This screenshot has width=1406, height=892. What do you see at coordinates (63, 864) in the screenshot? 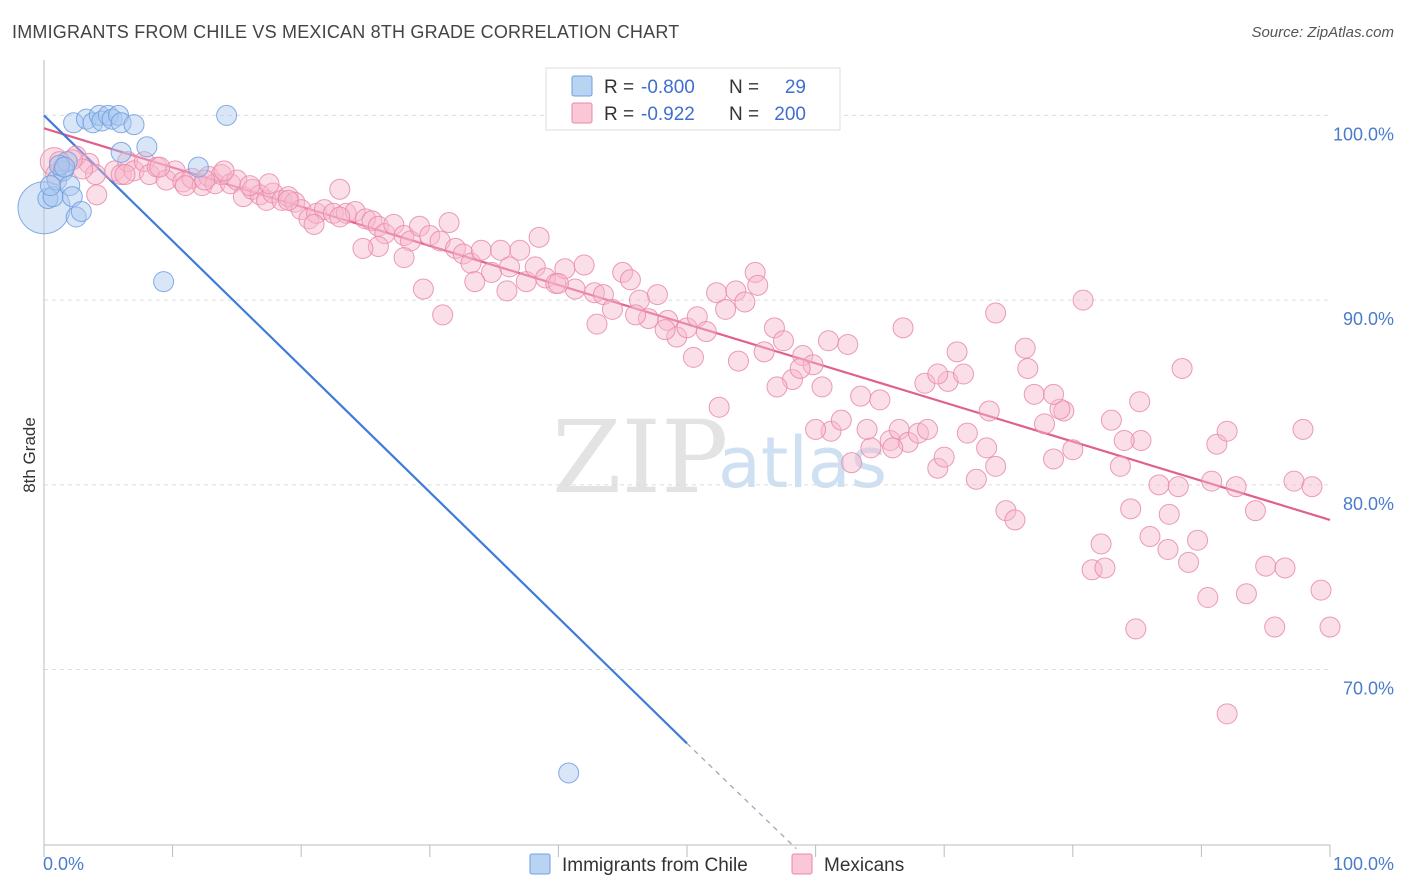
I see `x-tick-label-min: 0.0%` at bounding box center [63, 864].